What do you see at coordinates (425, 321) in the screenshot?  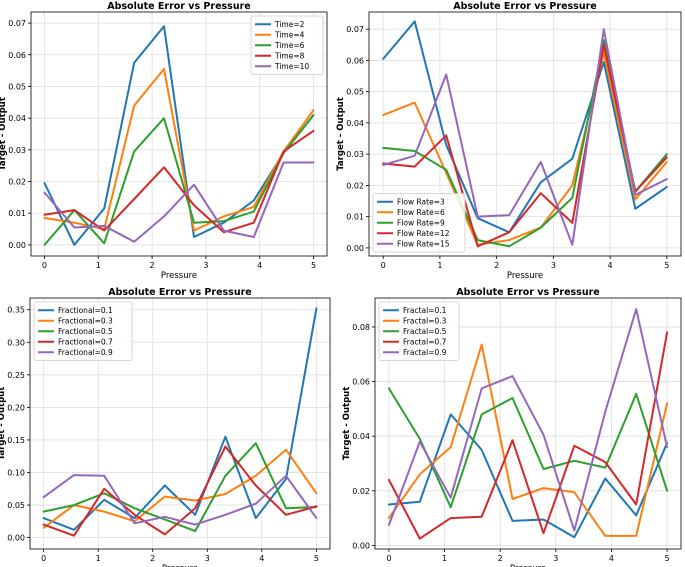 I see `legend-label: Fractal=0.3` at bounding box center [425, 321].